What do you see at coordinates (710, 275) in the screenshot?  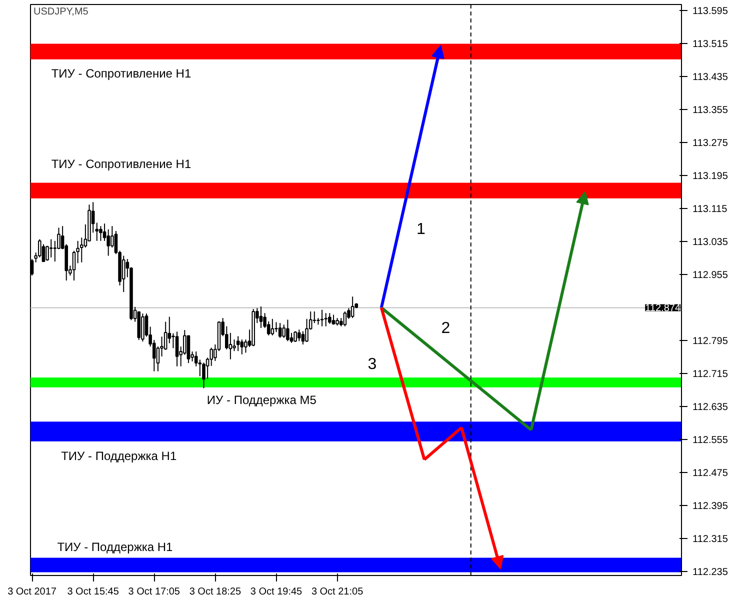 I see `y-tick-label: 112.955` at bounding box center [710, 275].